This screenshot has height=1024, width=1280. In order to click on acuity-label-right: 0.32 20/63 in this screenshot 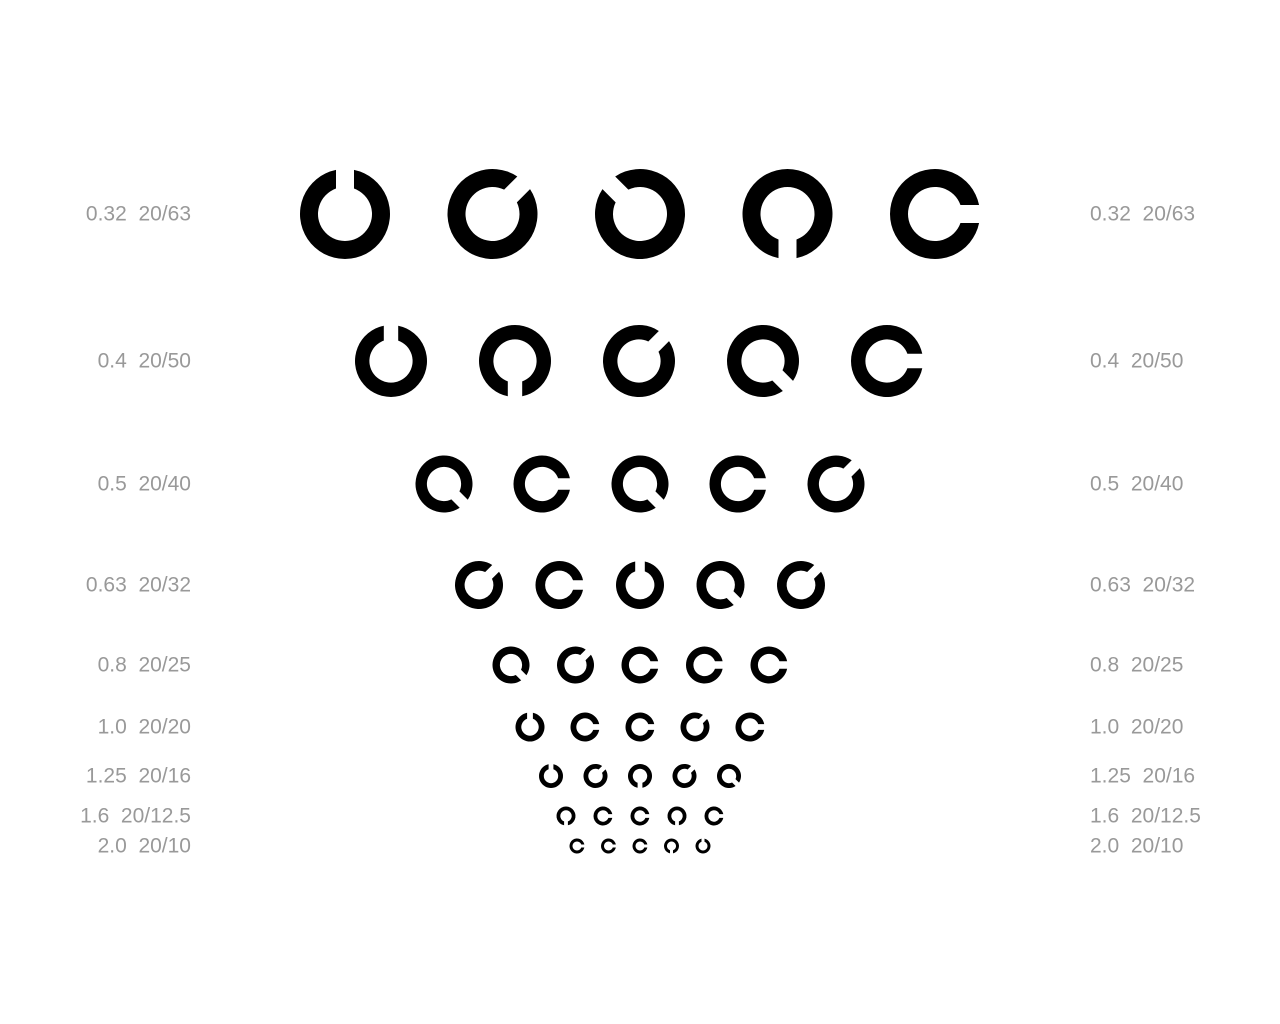, I will do `click(1143, 214)`.